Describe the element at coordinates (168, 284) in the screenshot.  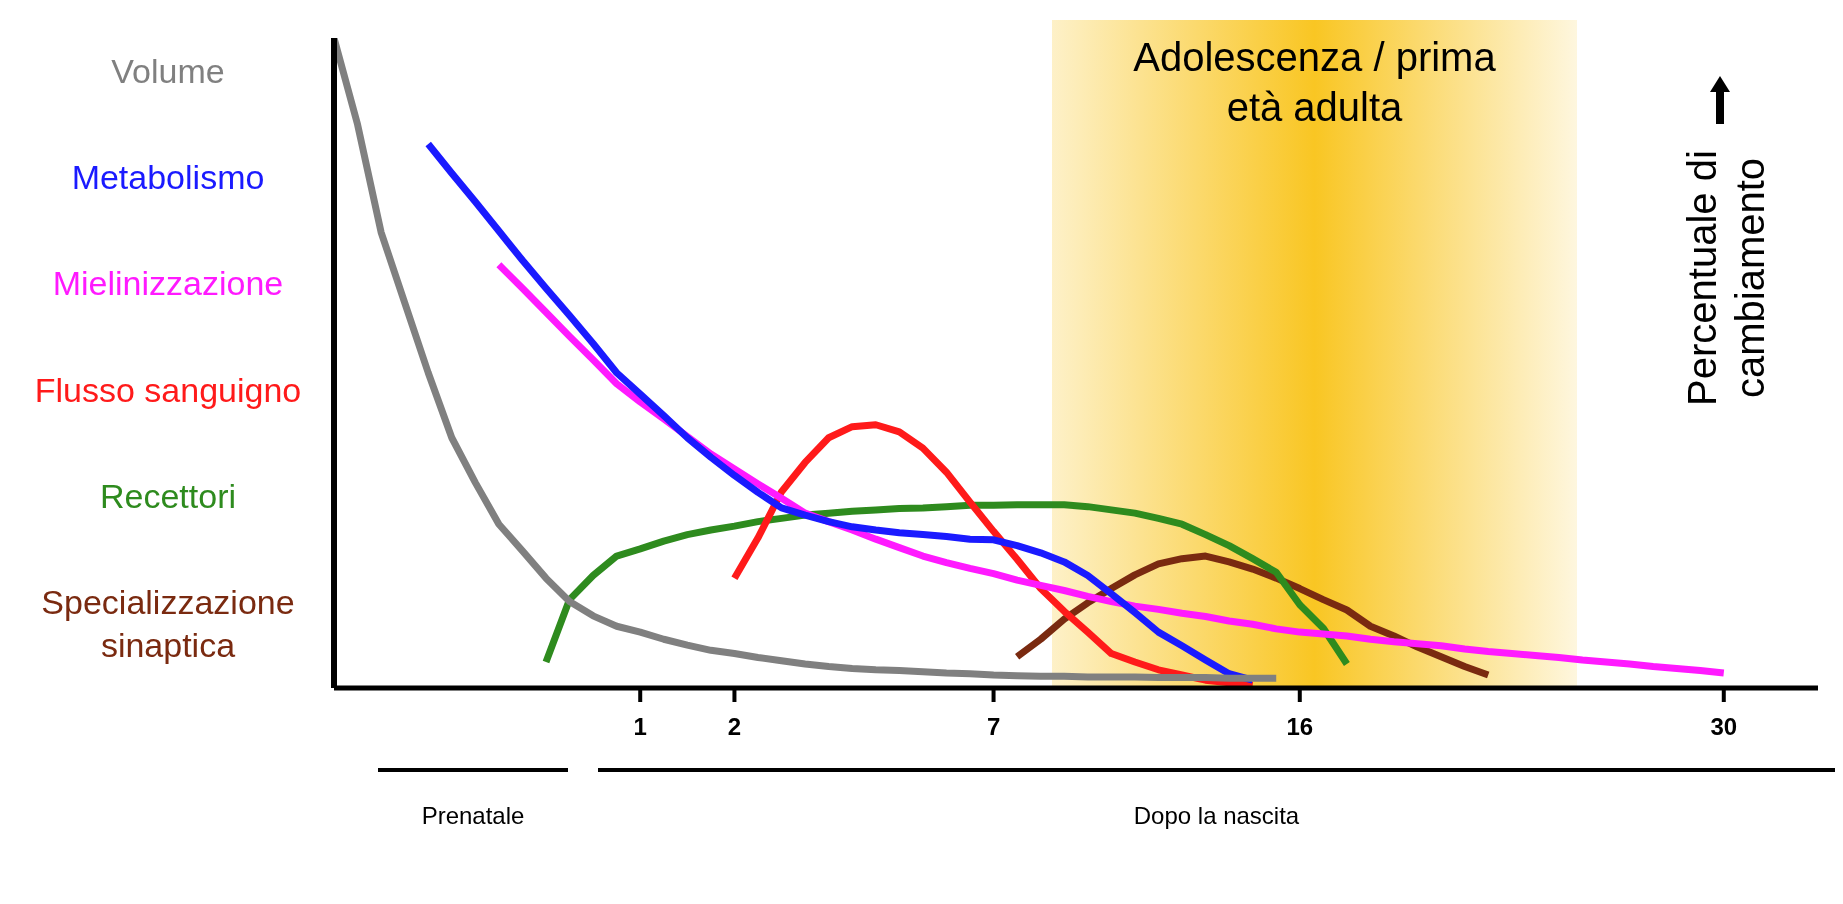
I see `text: Mielinizzazione` at that location.